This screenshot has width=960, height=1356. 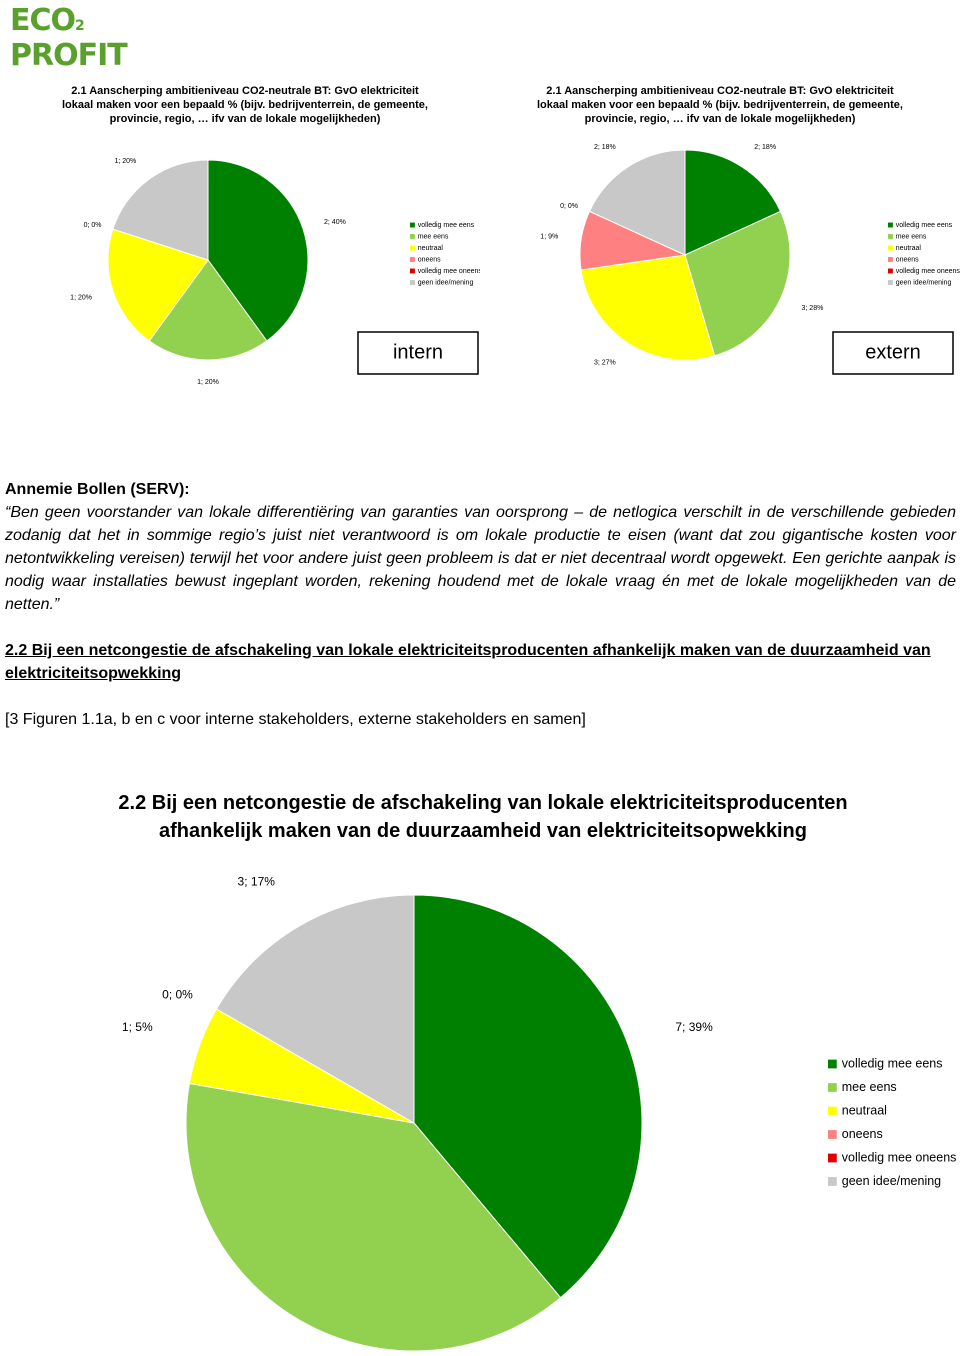 What do you see at coordinates (694, 1027) in the screenshot?
I see `data-label: 7; 39%` at bounding box center [694, 1027].